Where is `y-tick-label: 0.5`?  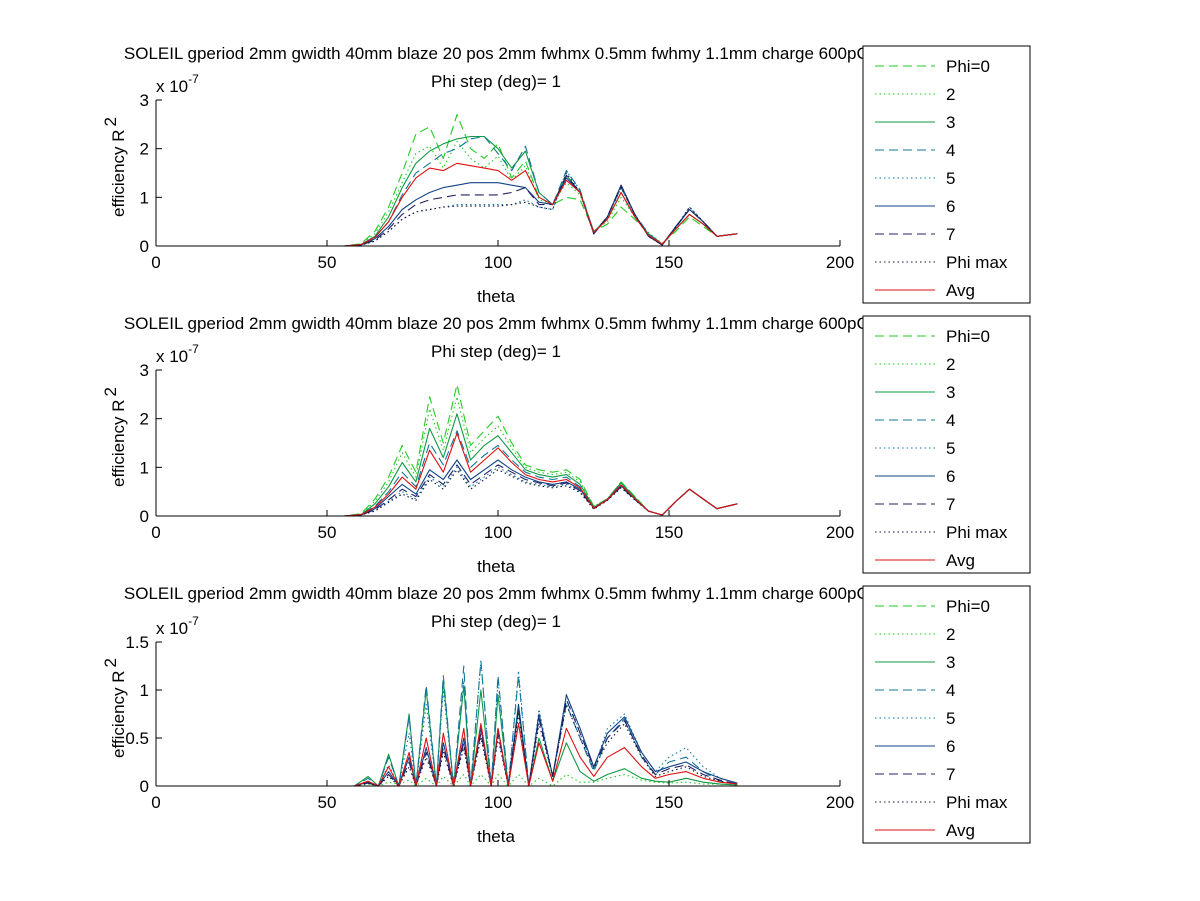 y-tick-label: 0.5 is located at coordinates (137, 738).